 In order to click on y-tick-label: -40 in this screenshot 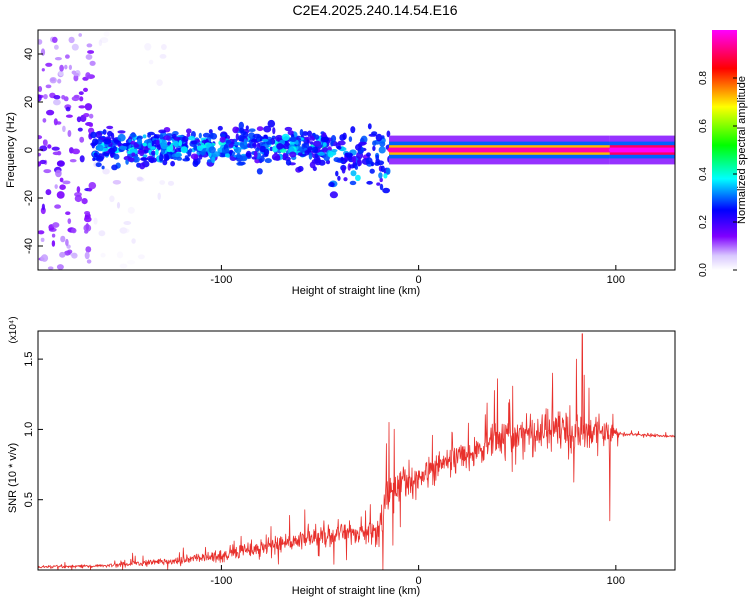, I will do `click(29, 246)`.